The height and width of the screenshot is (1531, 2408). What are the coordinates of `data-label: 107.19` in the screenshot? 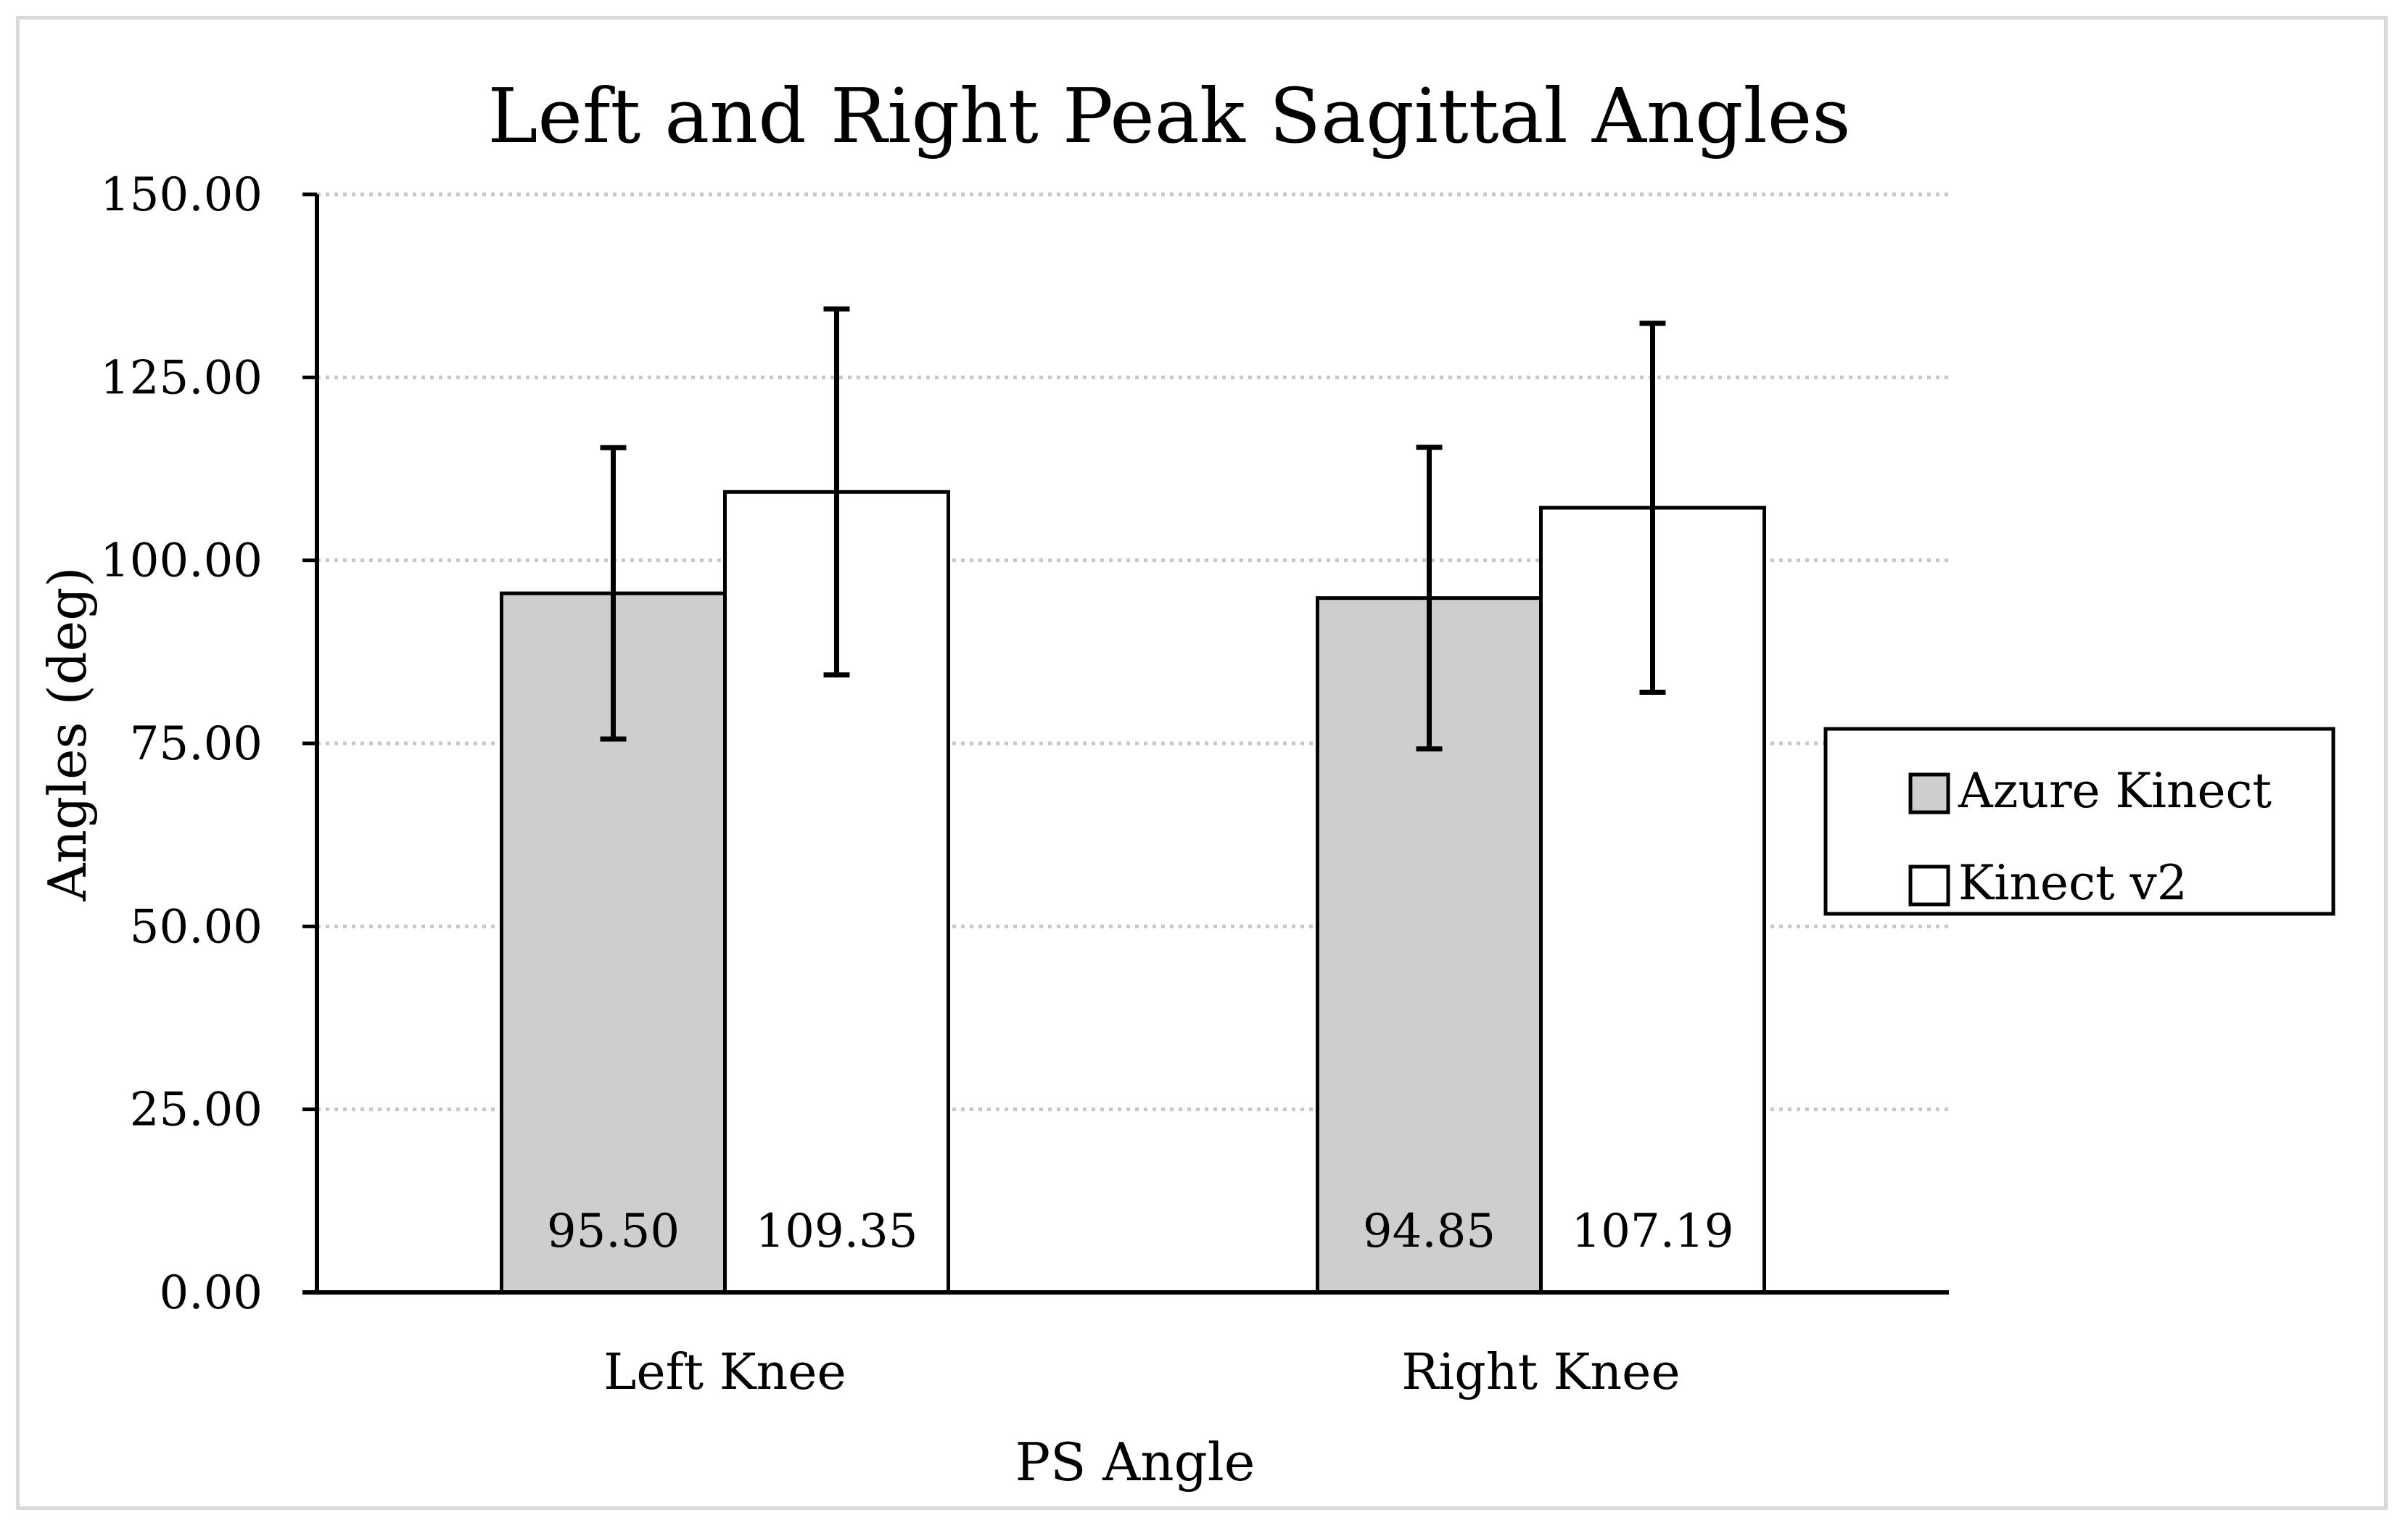 It's located at (1653, 1231).